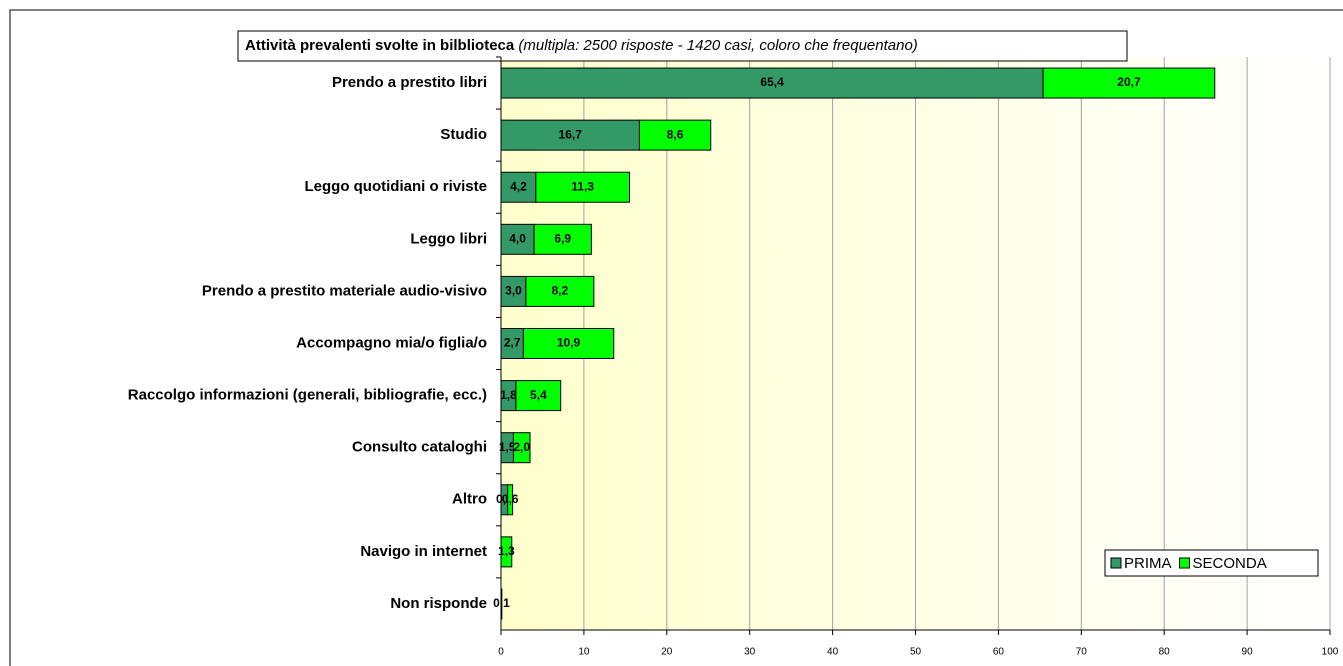  I want to click on data-label: 4,0, so click(517, 238).